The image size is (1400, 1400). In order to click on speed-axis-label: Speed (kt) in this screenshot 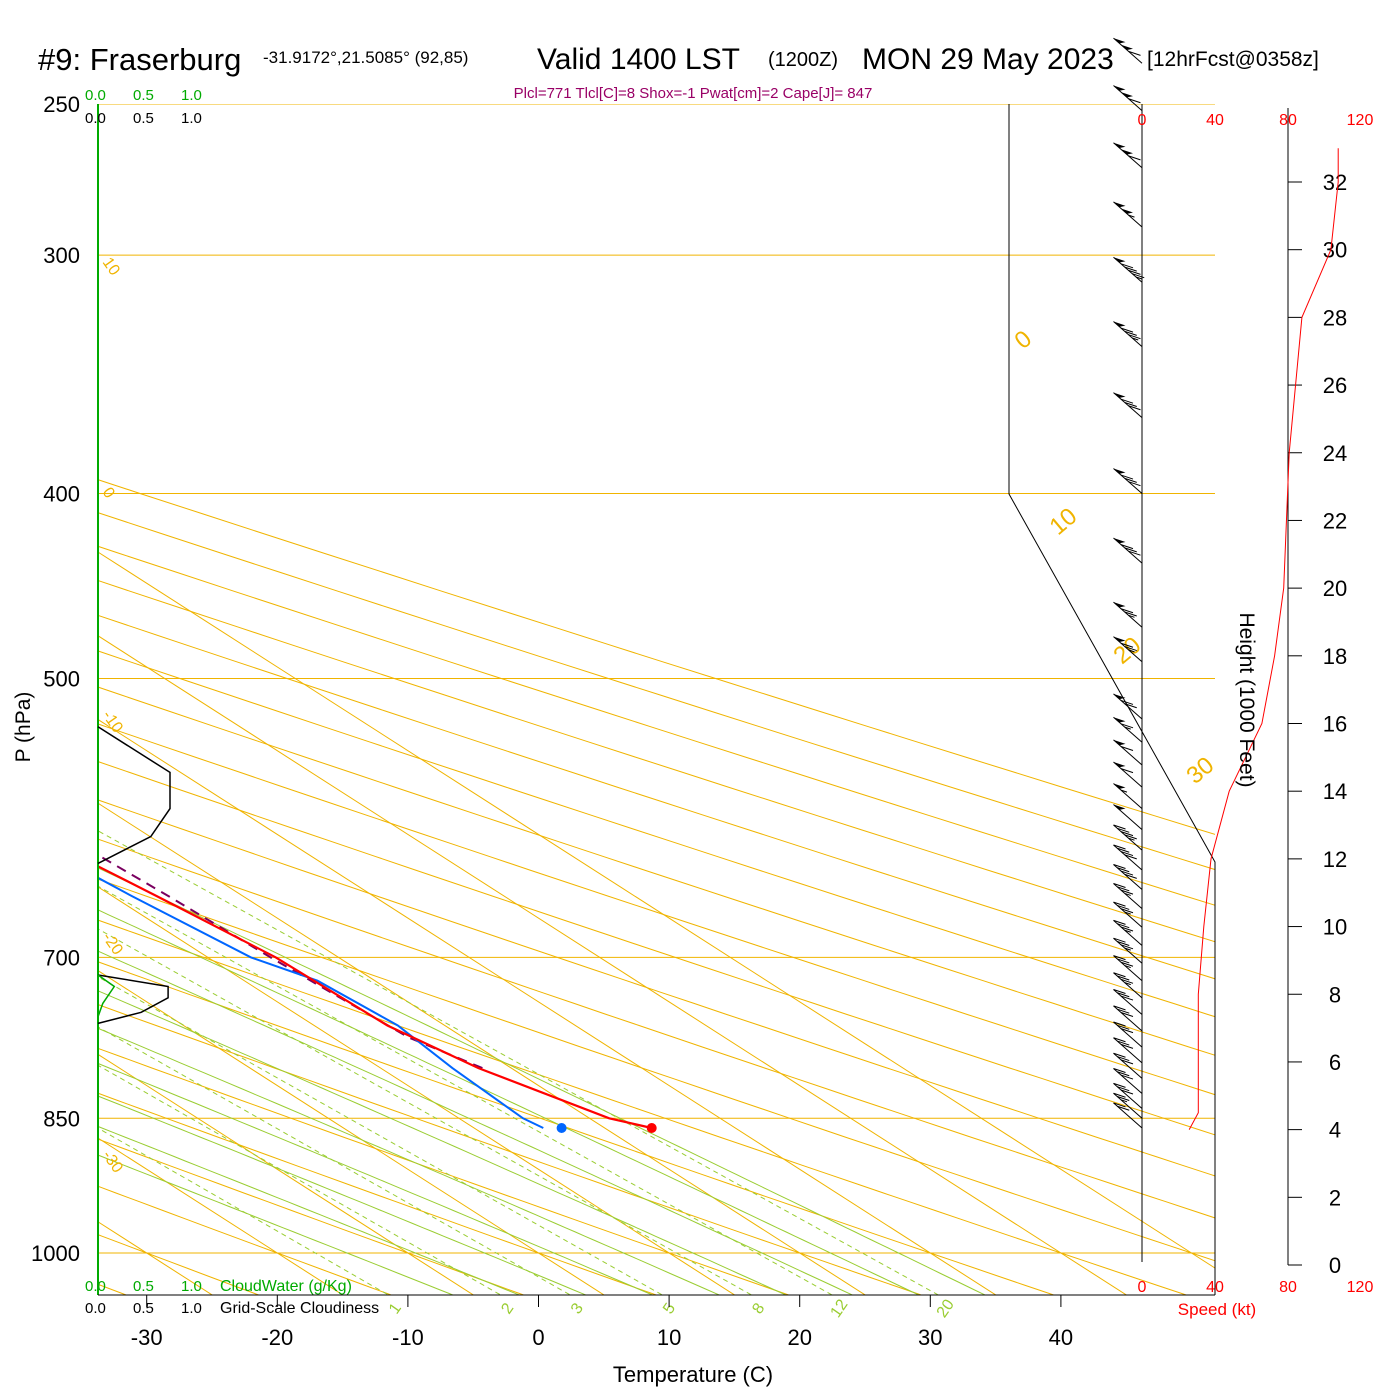, I will do `click(1217, 1309)`.